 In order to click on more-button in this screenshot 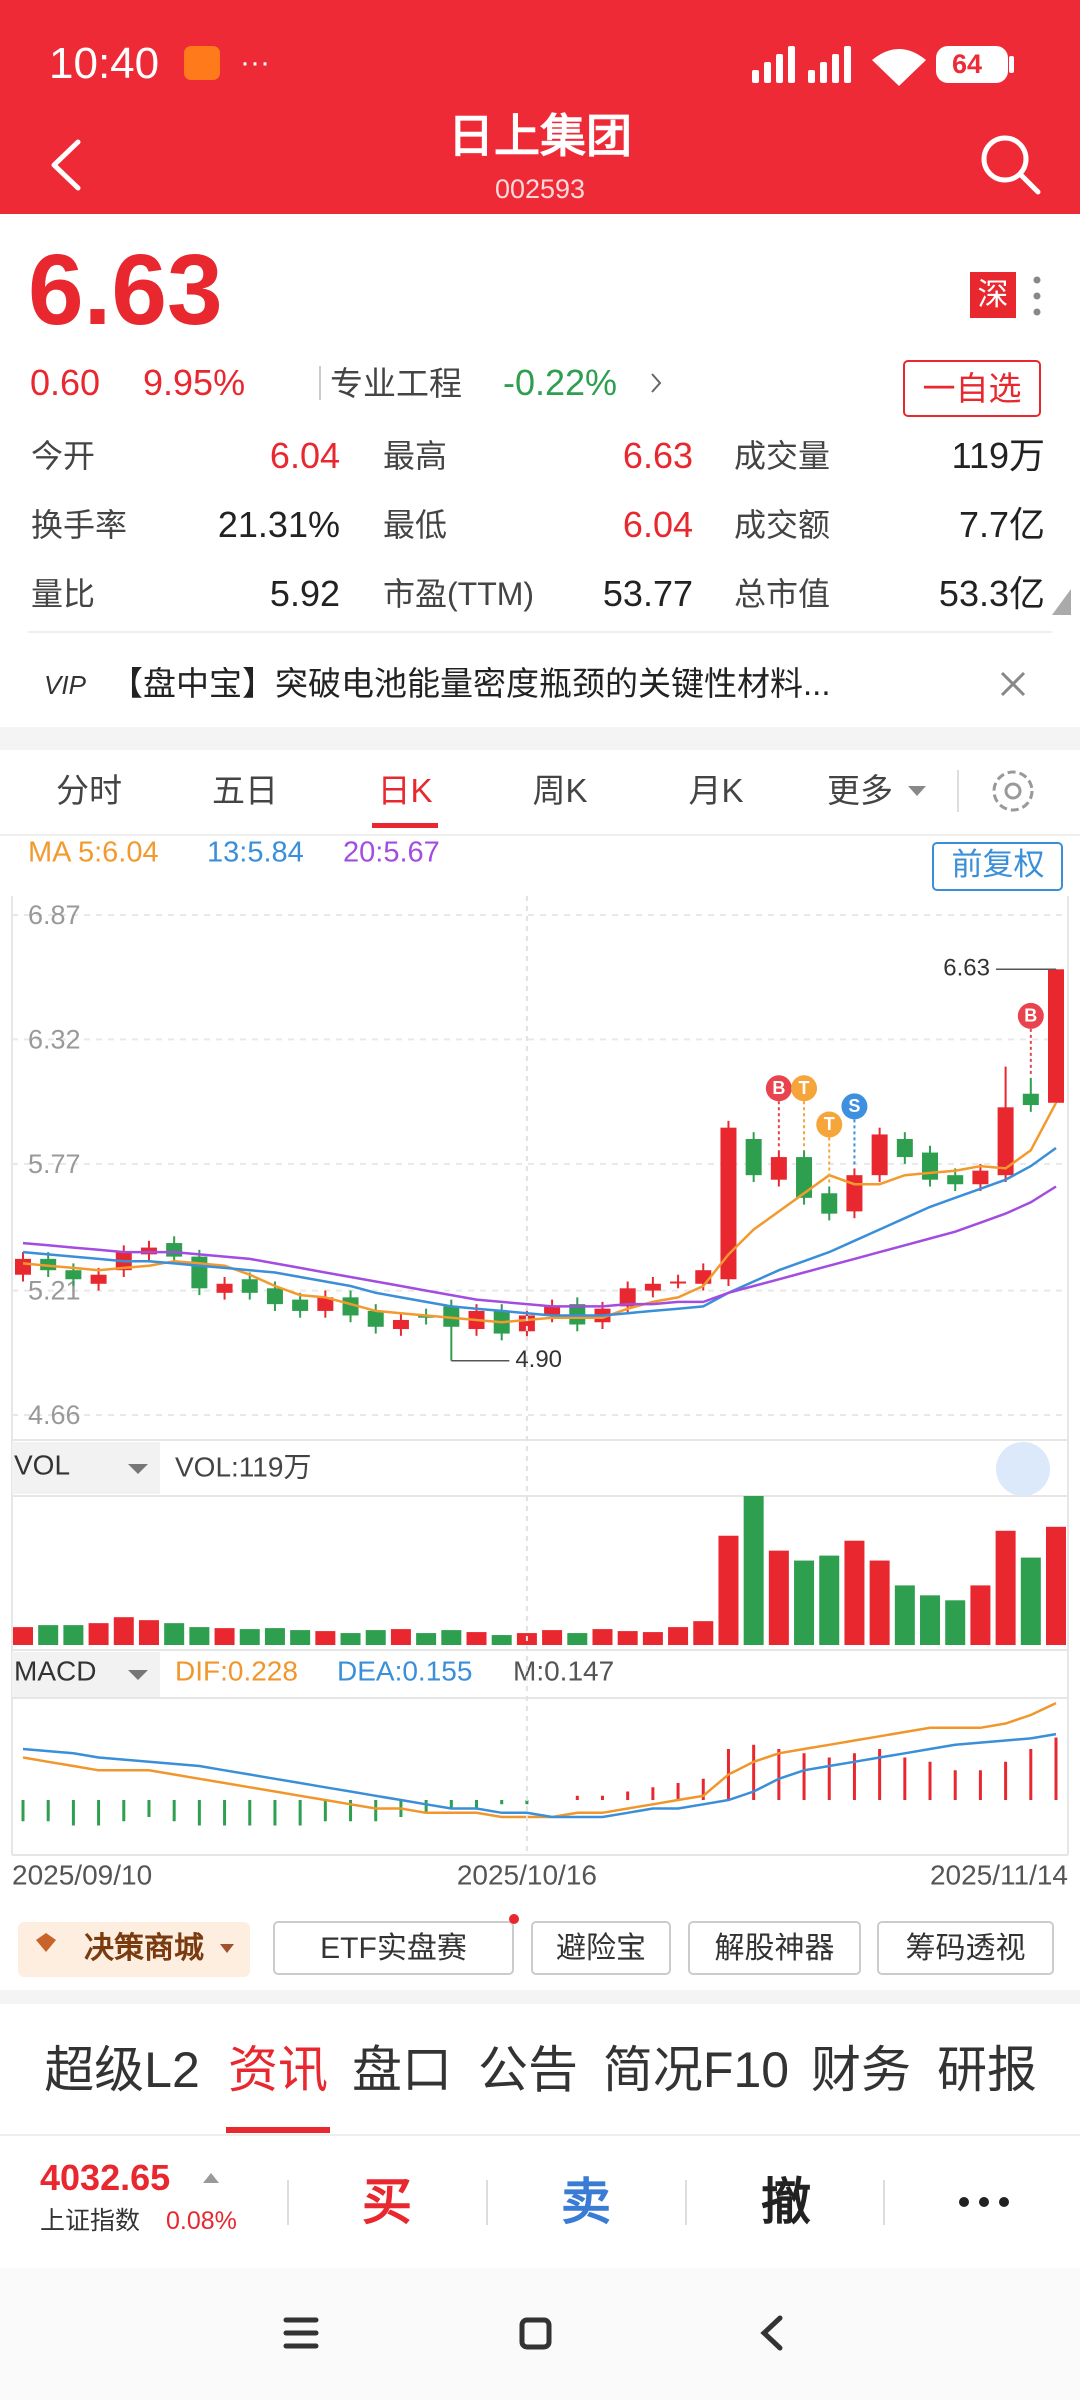, I will do `click(1037, 296)`.